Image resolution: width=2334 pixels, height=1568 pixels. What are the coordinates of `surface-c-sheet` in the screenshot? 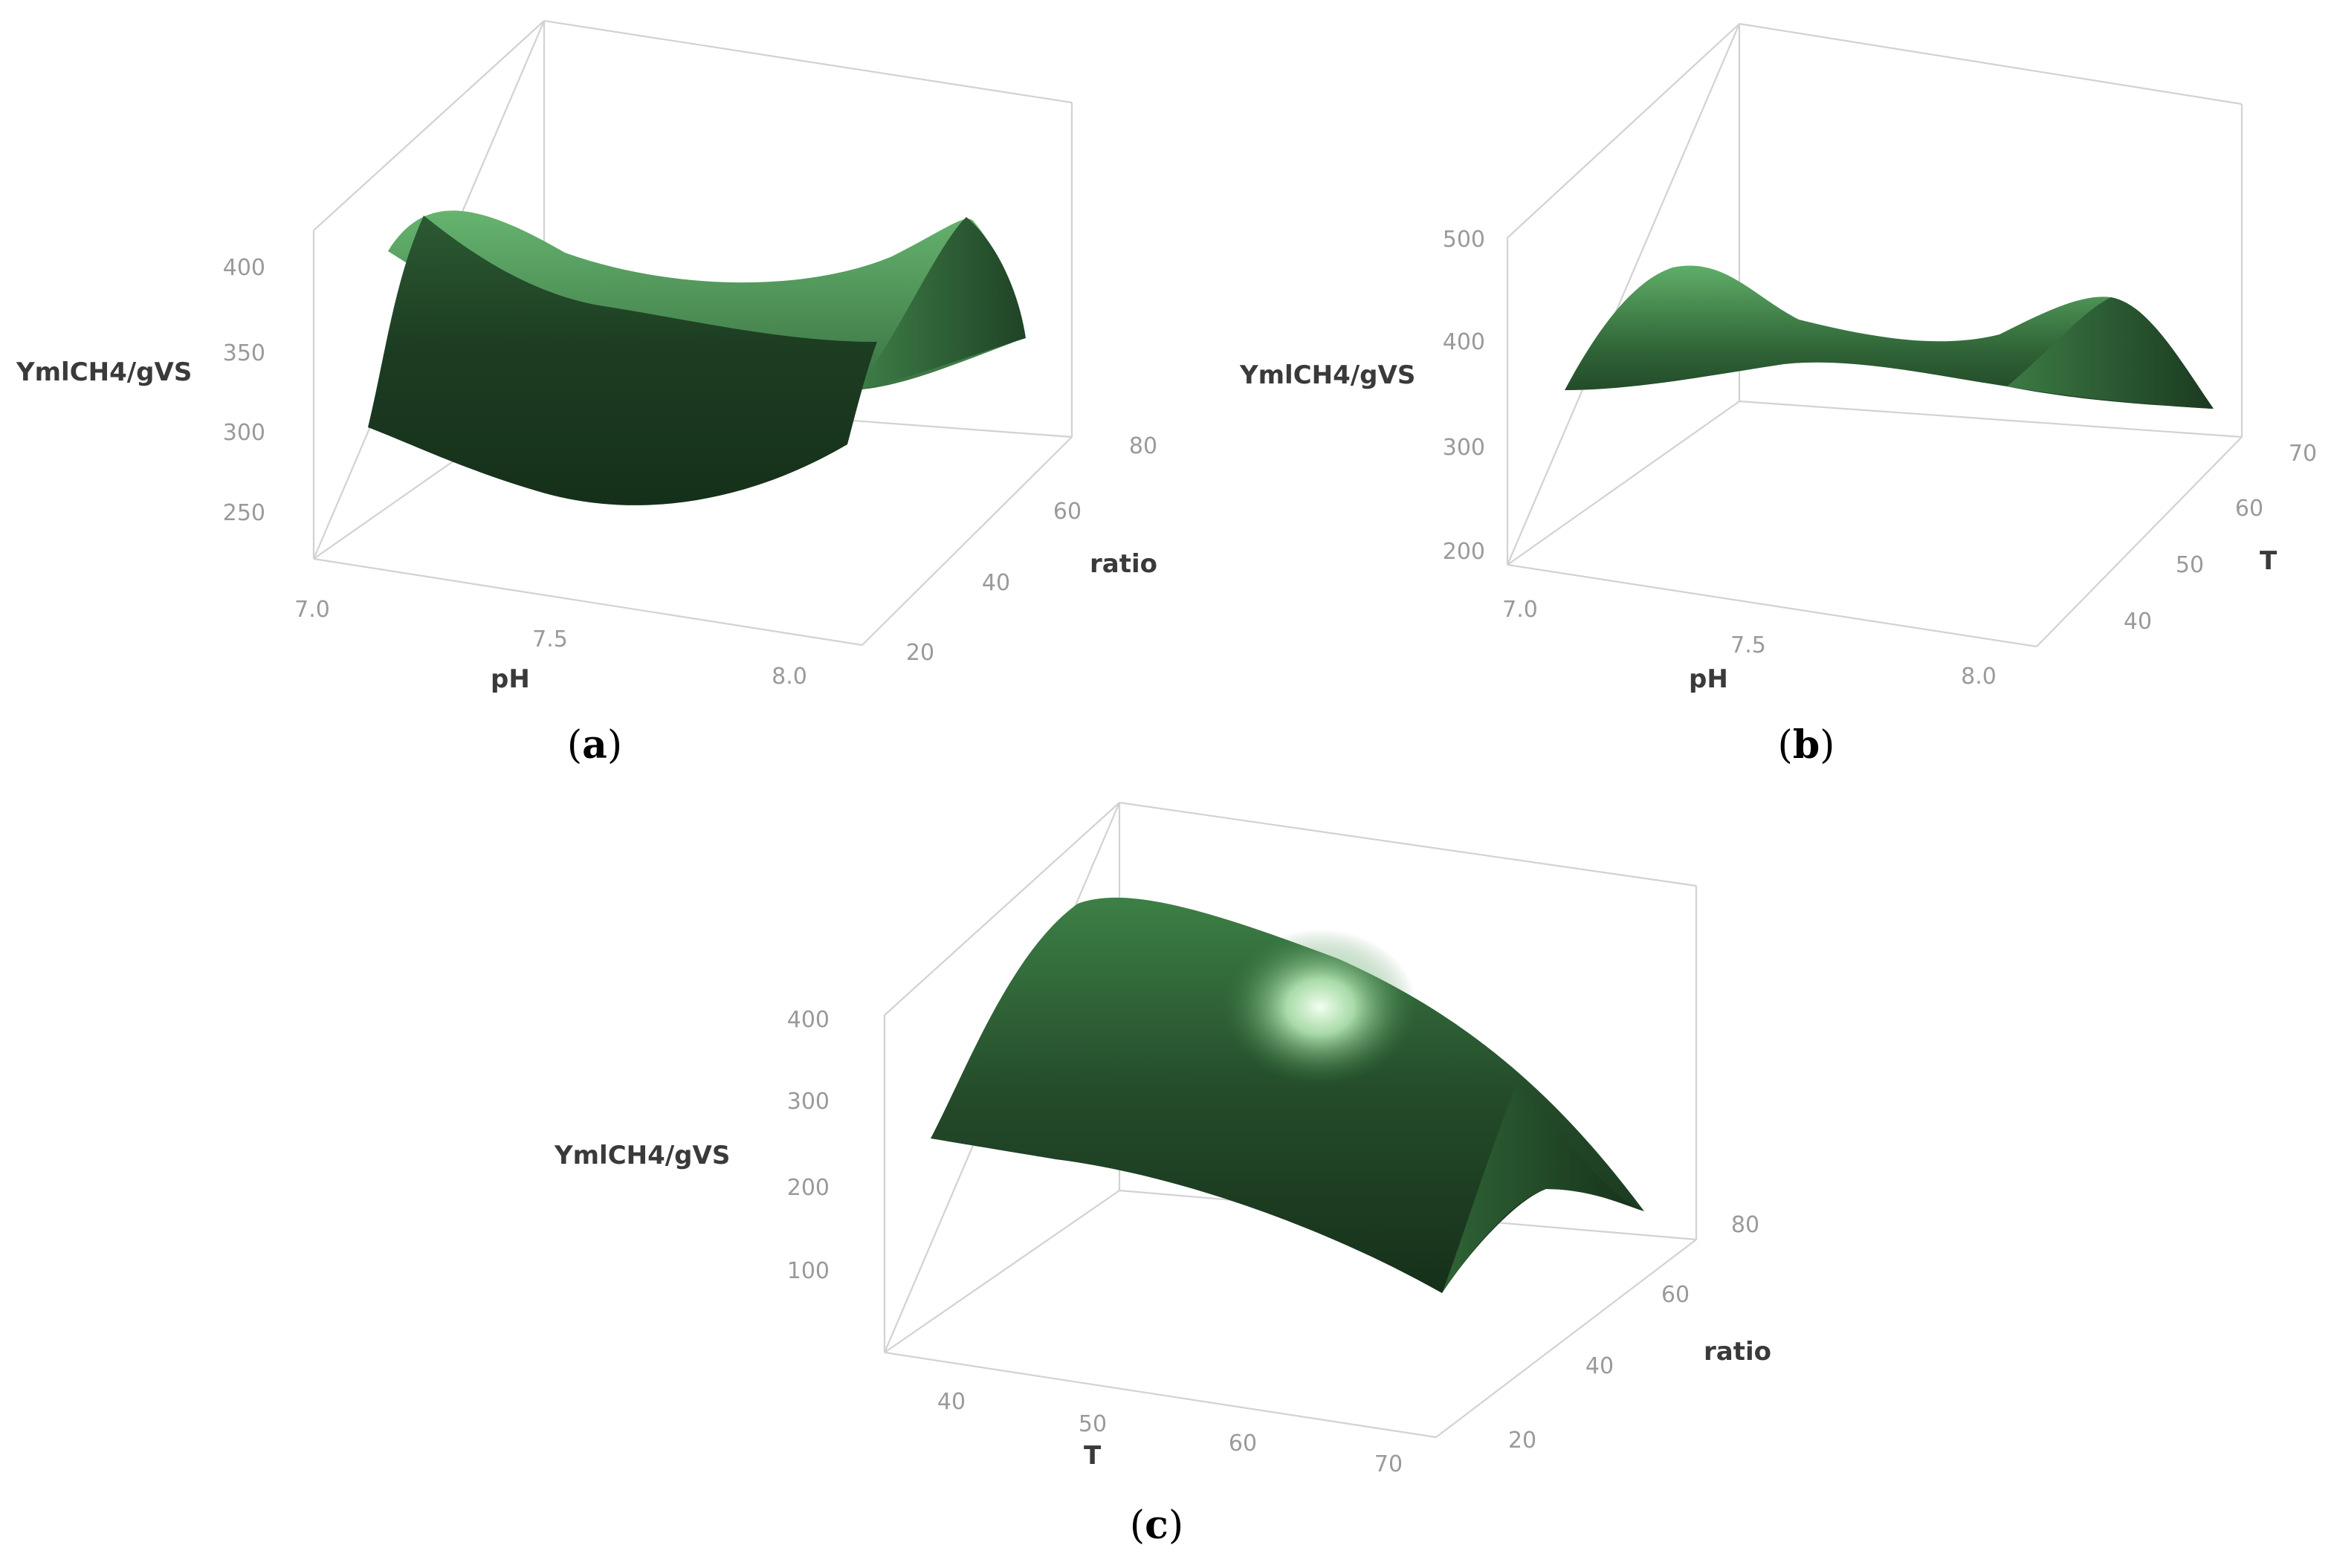 It's located at (1287, 1095).